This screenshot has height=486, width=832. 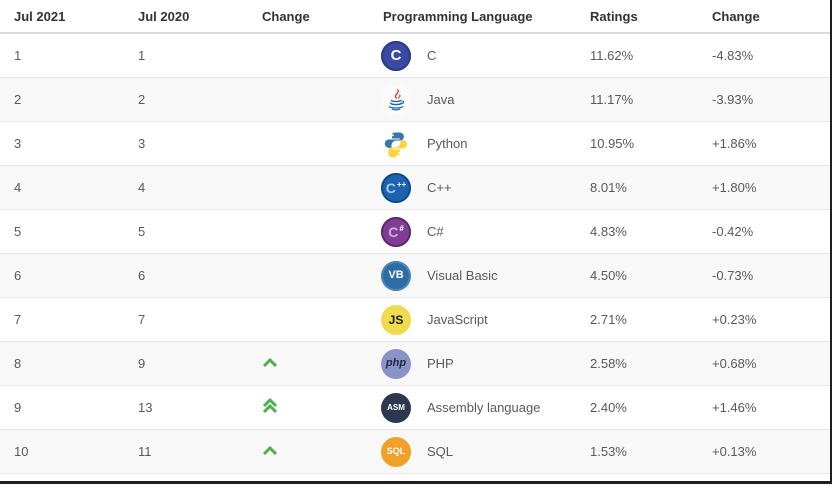 What do you see at coordinates (286, 16) in the screenshot?
I see `header-rank-change: Change` at bounding box center [286, 16].